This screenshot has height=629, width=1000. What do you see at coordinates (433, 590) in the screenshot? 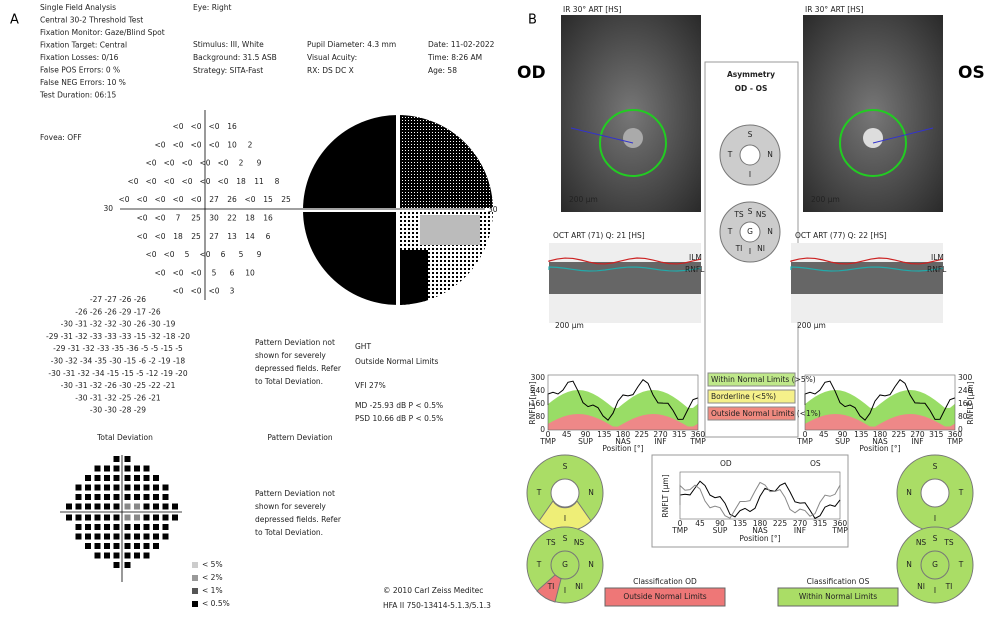
I see `footer: © 2010 Carl Zeiss Meditec` at bounding box center [433, 590].